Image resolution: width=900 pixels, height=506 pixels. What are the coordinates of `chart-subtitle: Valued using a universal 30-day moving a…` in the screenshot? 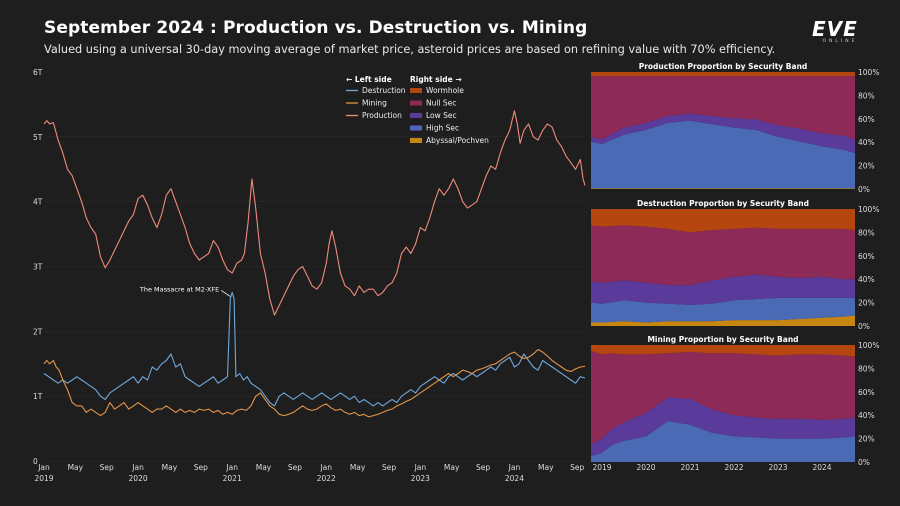 It's located at (410, 49).